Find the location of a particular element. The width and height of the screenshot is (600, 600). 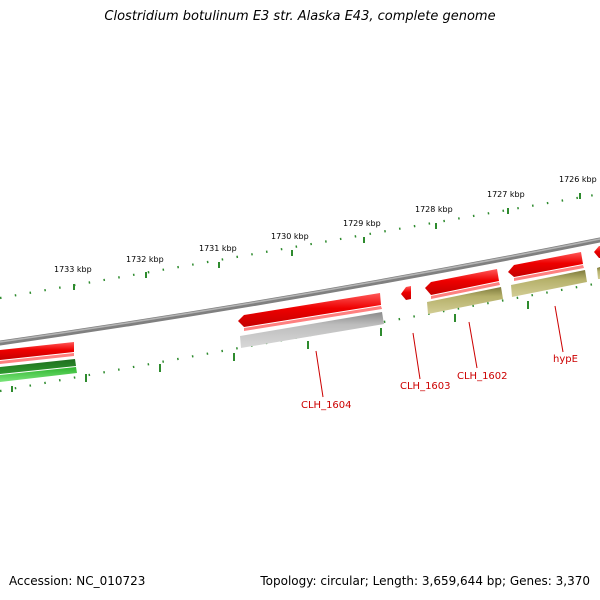

ruler-tick-label: 1730 kbp is located at coordinates (290, 236).